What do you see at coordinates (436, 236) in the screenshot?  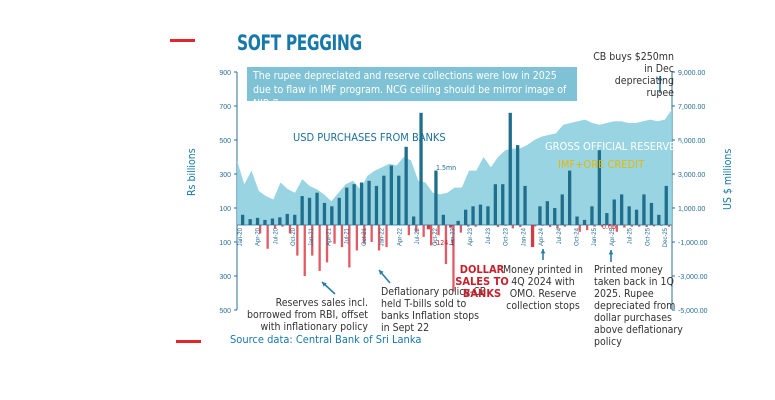 I see `x-tick-label: Oct-22` at bounding box center [436, 236].